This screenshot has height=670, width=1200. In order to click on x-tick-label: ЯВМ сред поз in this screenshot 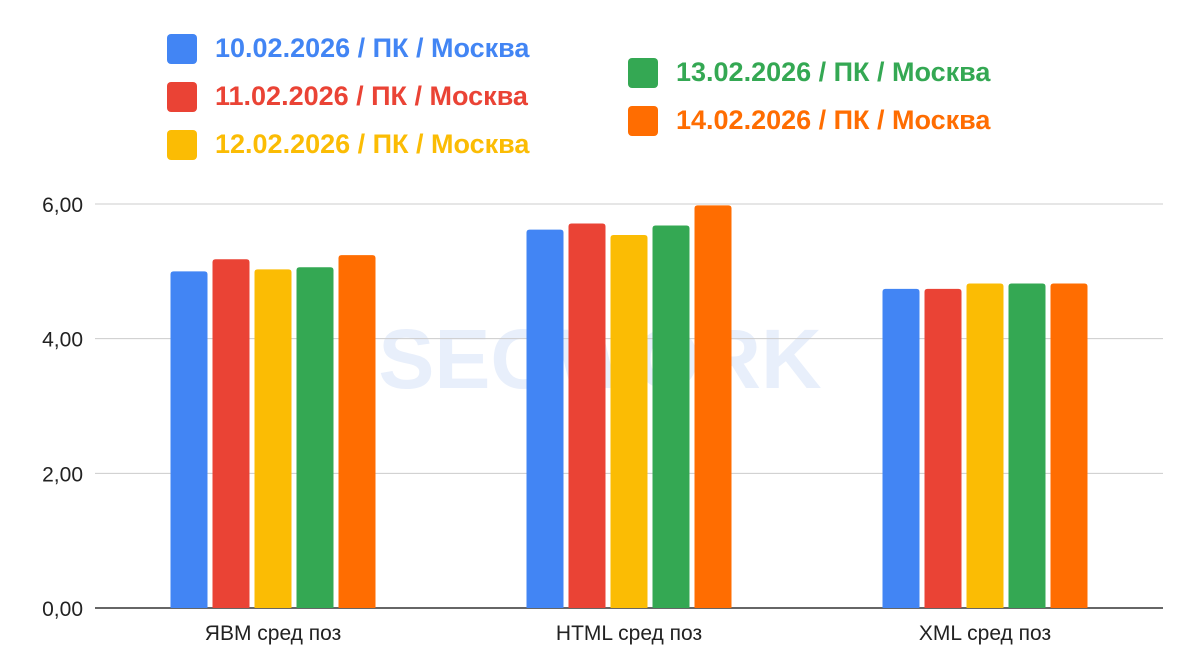, I will do `click(273, 633)`.